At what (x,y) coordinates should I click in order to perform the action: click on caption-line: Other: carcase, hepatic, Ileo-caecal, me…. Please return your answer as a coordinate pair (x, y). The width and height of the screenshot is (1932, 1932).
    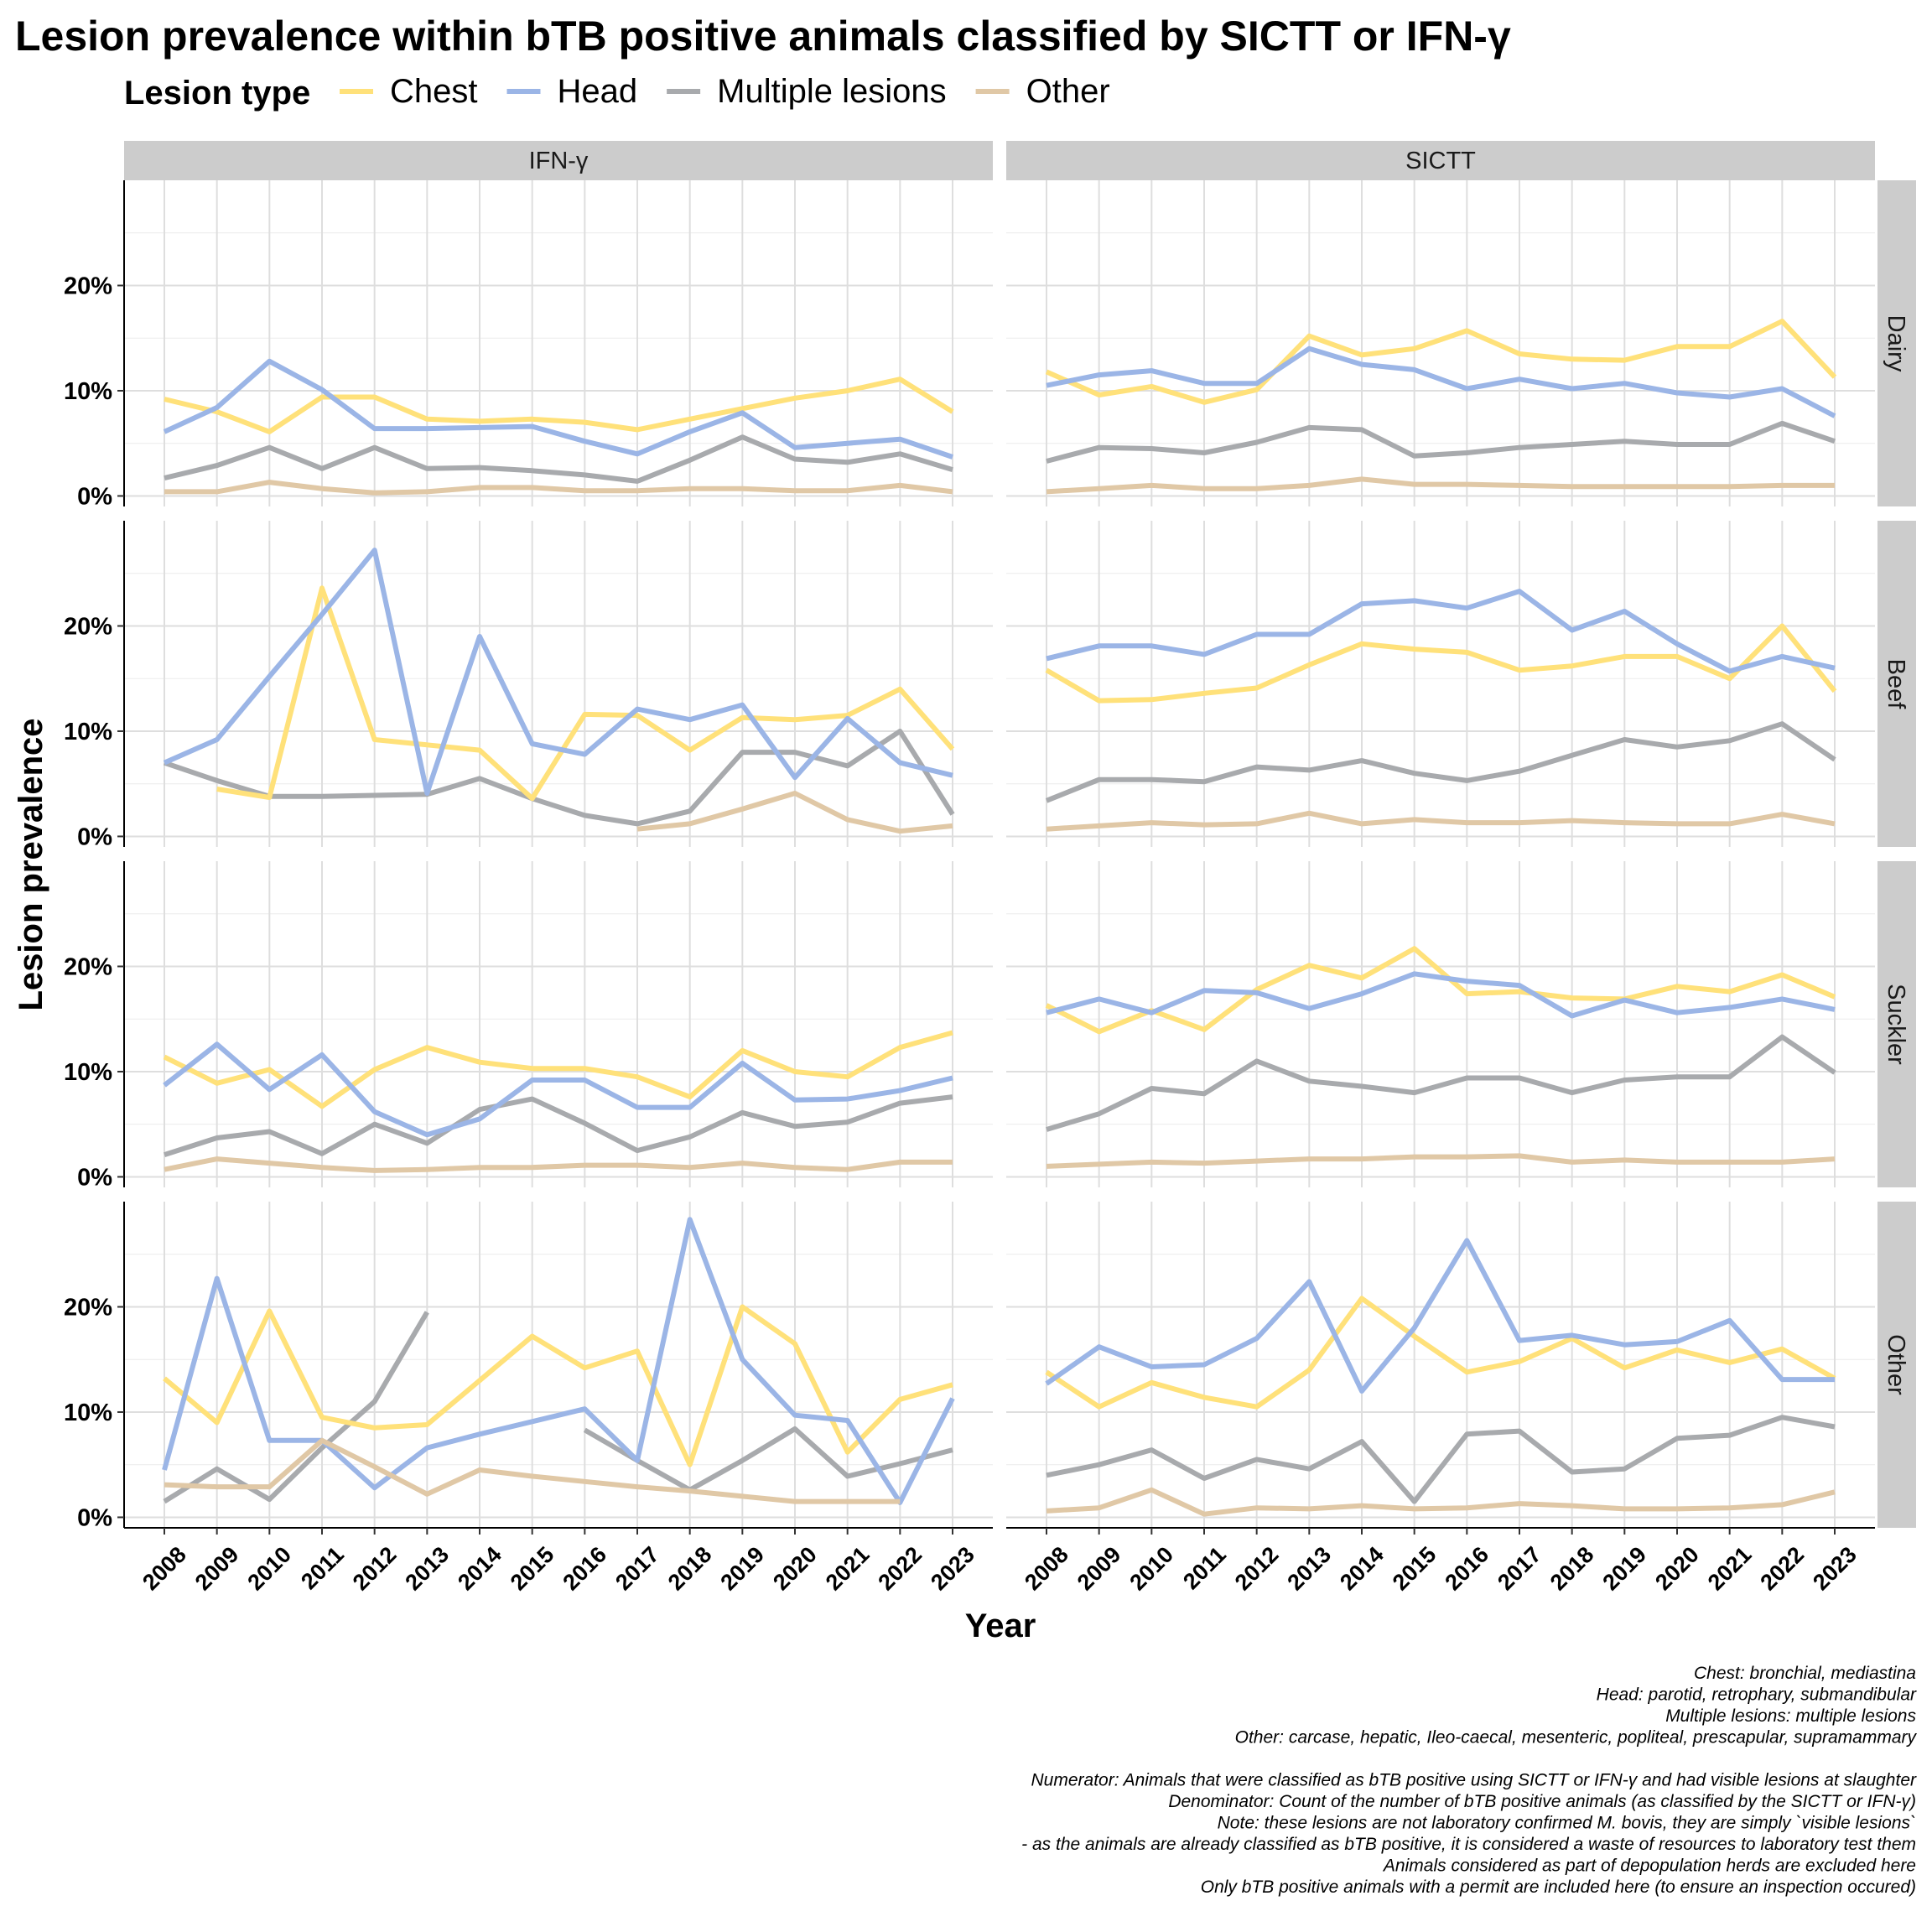
    Looking at the image, I should click on (1576, 1738).